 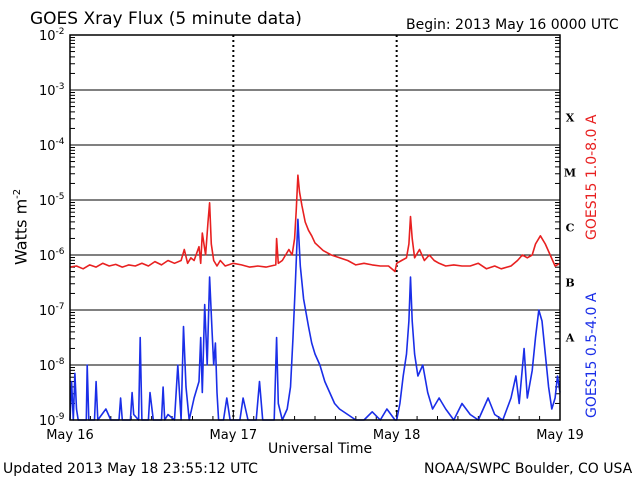 What do you see at coordinates (52, 200) in the screenshot?
I see `y-tick-label: 10⁻⁵` at bounding box center [52, 200].